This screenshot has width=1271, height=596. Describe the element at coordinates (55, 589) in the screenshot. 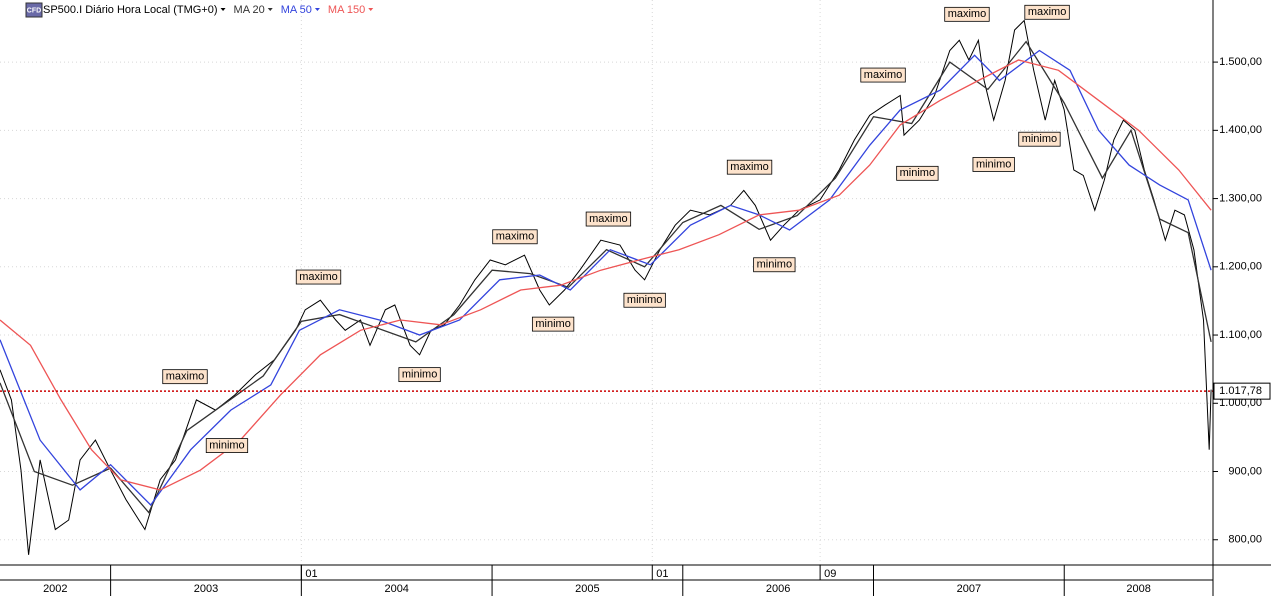

I see `x-tick-label: 2002` at that location.